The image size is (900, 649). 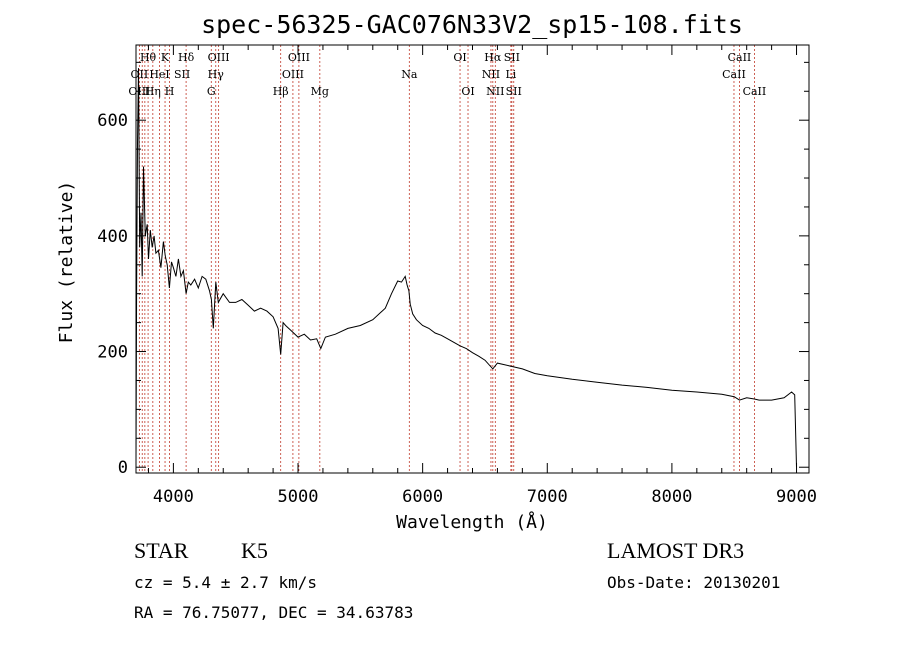 I want to click on spectral-line-label: OII, so click(x=140, y=74).